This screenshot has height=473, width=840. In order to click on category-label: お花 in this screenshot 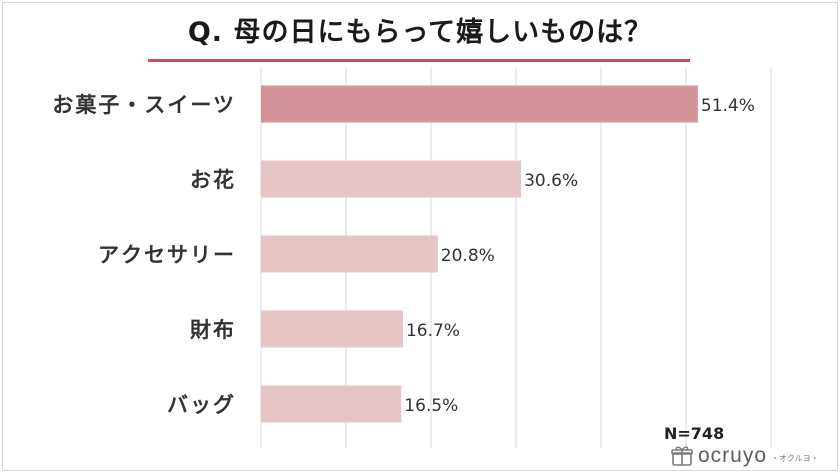, I will do `click(213, 180)`.